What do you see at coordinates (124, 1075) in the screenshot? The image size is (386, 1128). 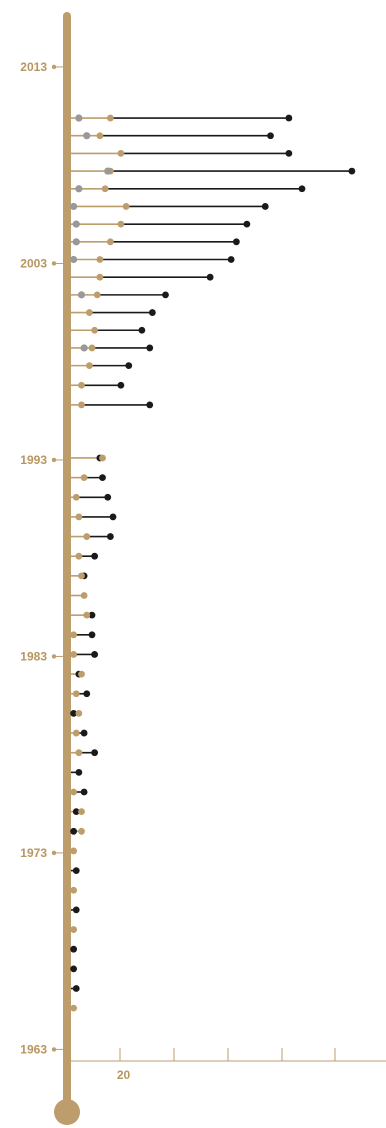 I see `x-tick-label: 20` at bounding box center [124, 1075].